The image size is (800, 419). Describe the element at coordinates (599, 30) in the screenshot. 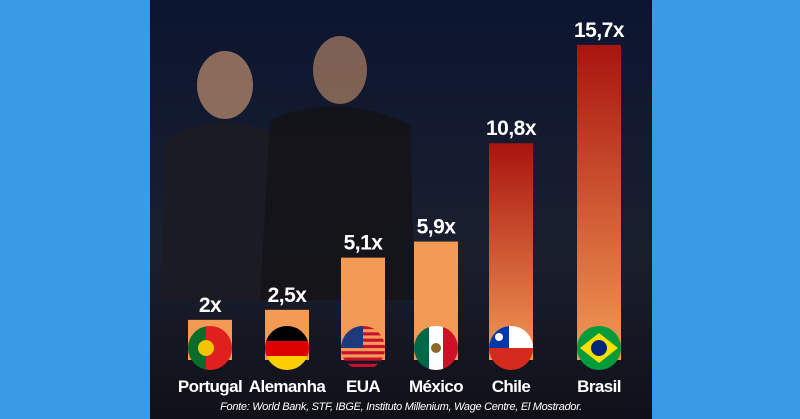

I see `value-label: 15,7x` at that location.